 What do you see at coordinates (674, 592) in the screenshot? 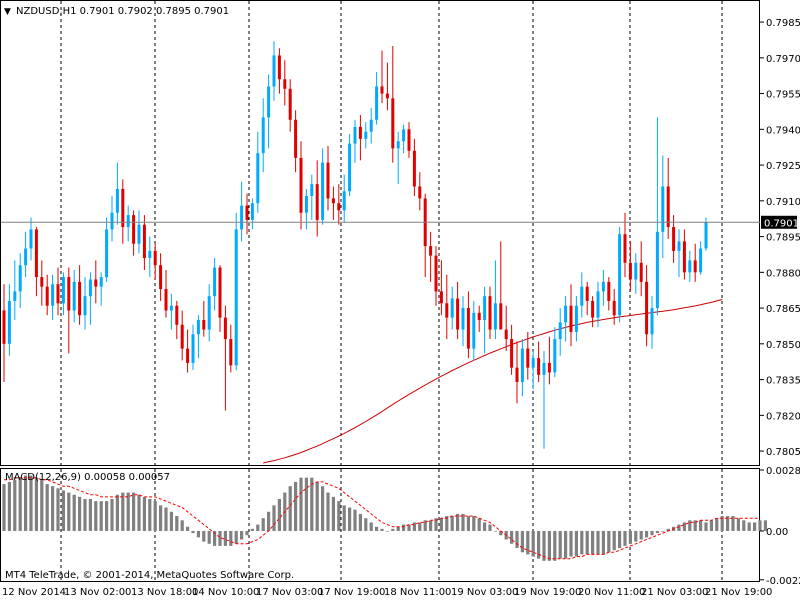
I see `time-tick-label: 21 Nov 03:00` at bounding box center [674, 592].